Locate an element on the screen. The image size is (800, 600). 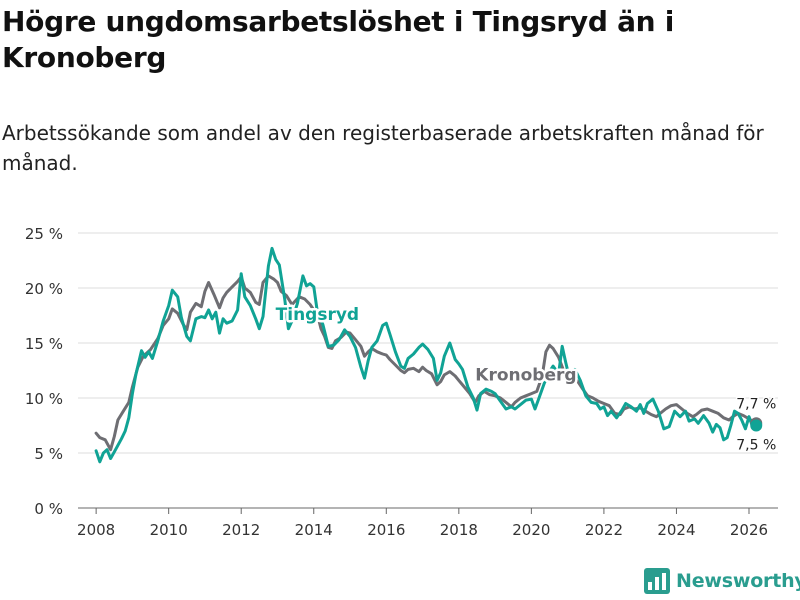
brand-name: Newsworthy is located at coordinates (738, 581).